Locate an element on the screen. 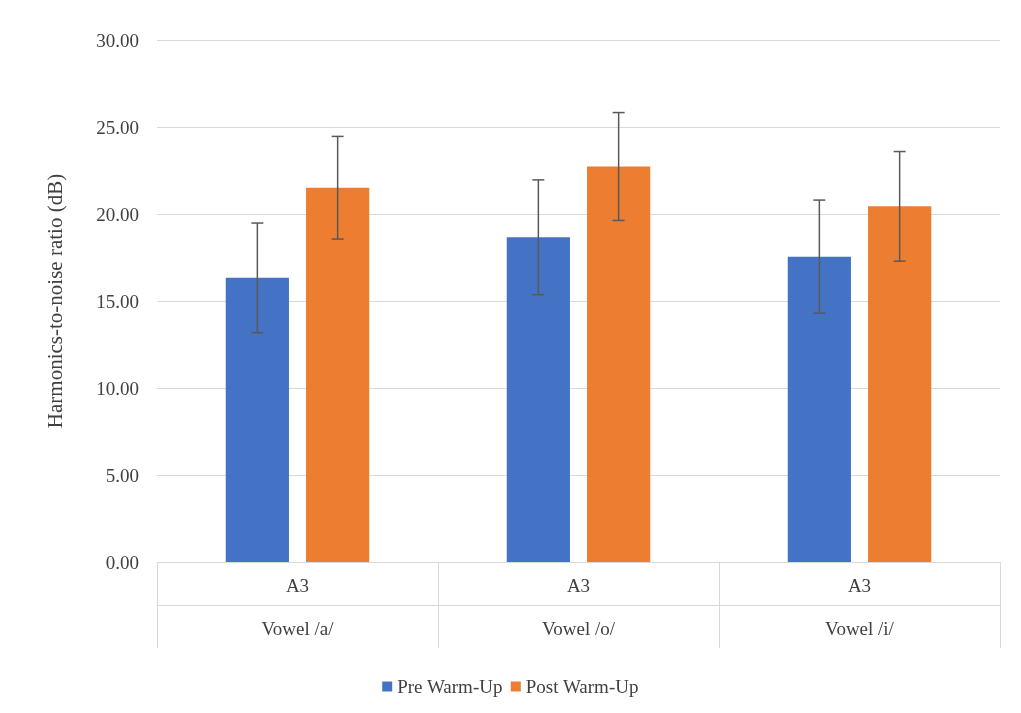 This screenshot has width=1021, height=713. y-tick-label: 30.00 is located at coordinates (117, 40).